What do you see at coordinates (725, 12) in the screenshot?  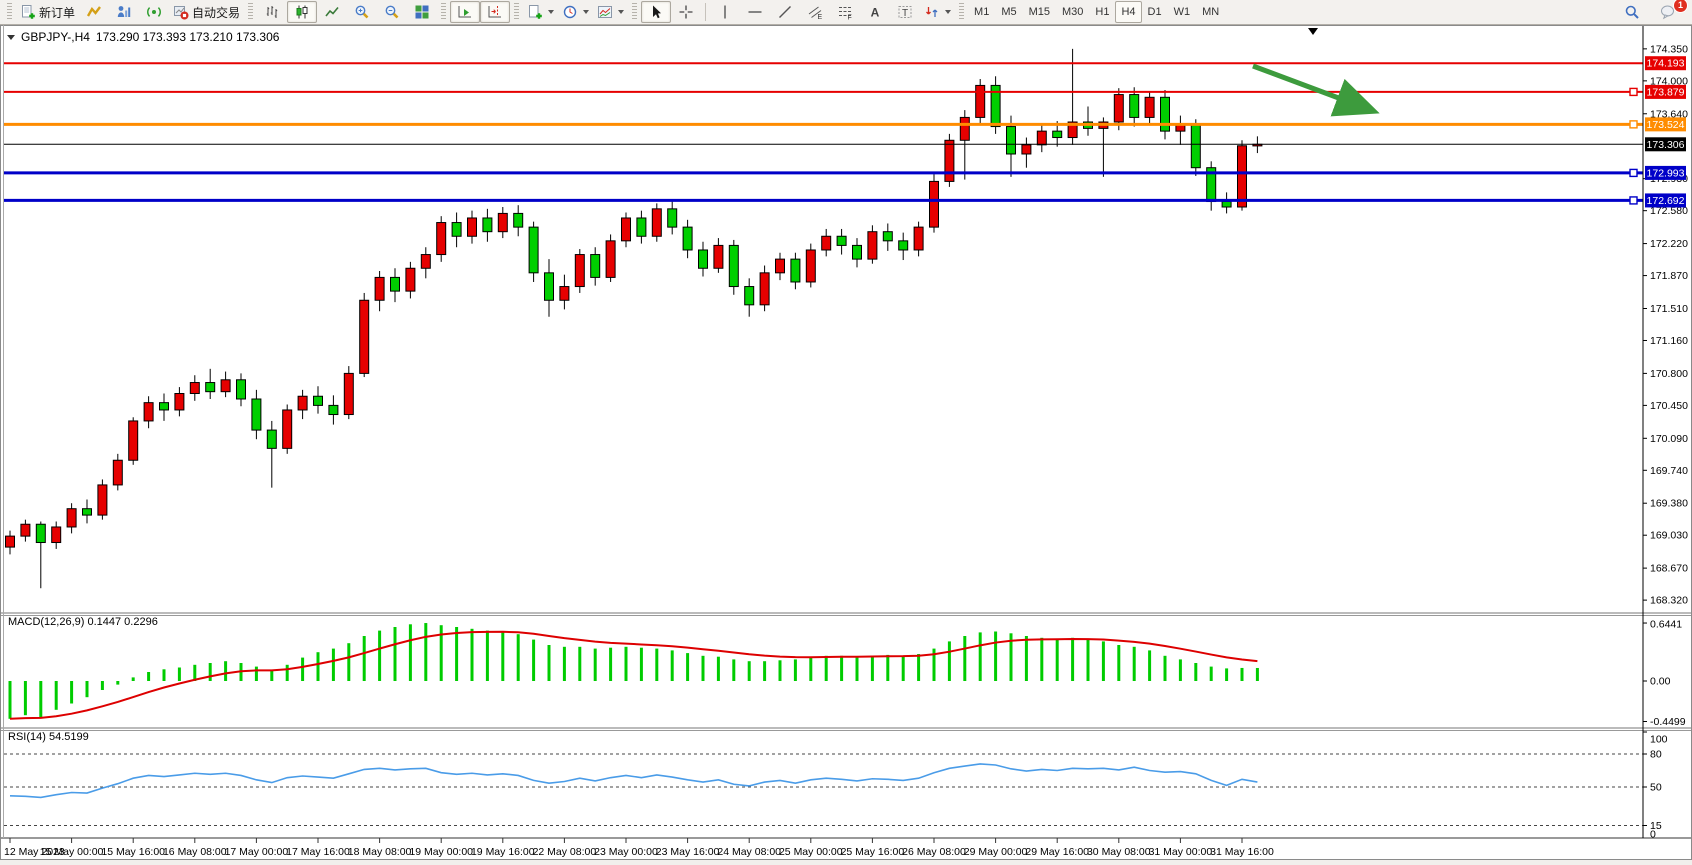 I see `vertical-line-tool-button` at bounding box center [725, 12].